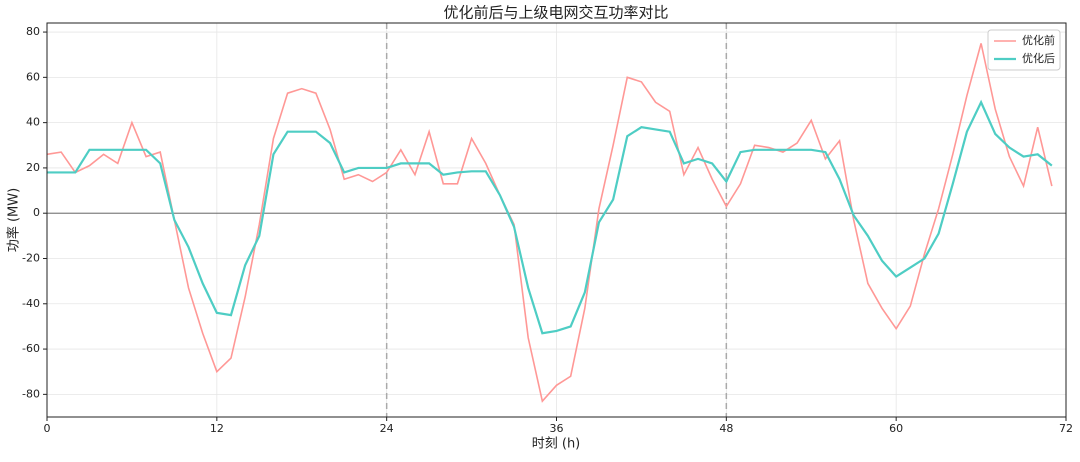 Image resolution: width=1080 pixels, height=462 pixels. I want to click on y-tick-label: 80, so click(33, 31).